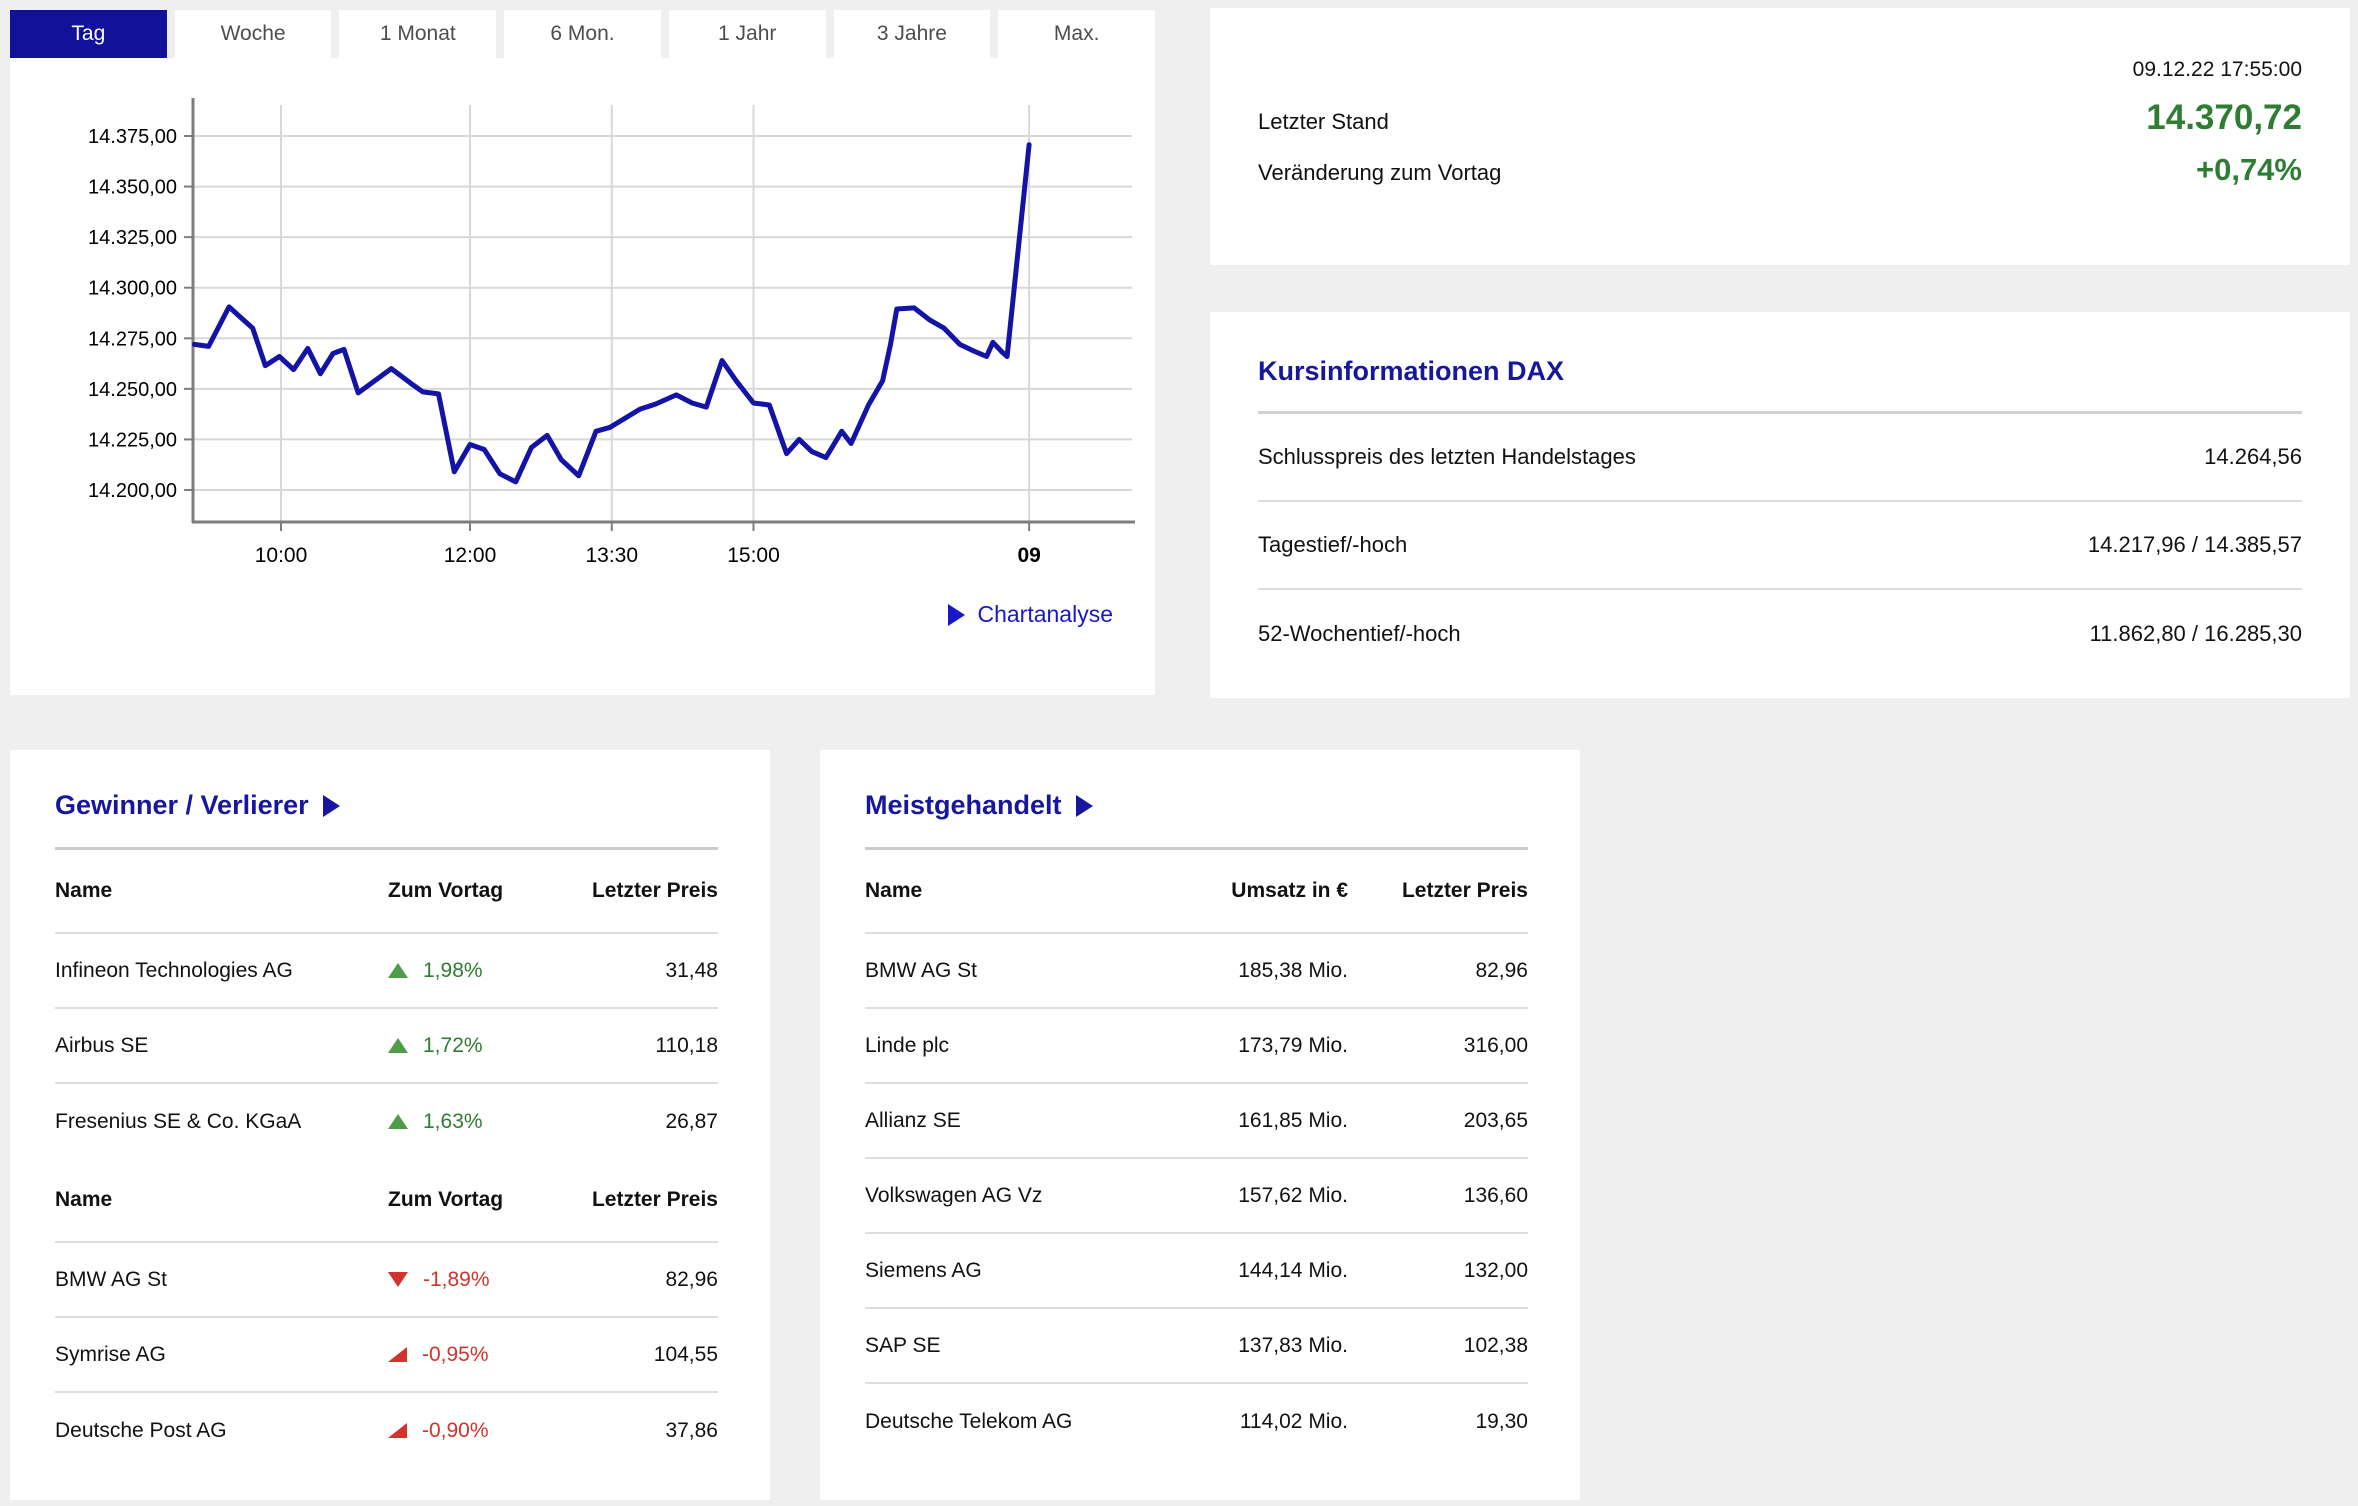 This screenshot has height=1506, width=2358. I want to click on last-price: 110,18, so click(686, 1045).